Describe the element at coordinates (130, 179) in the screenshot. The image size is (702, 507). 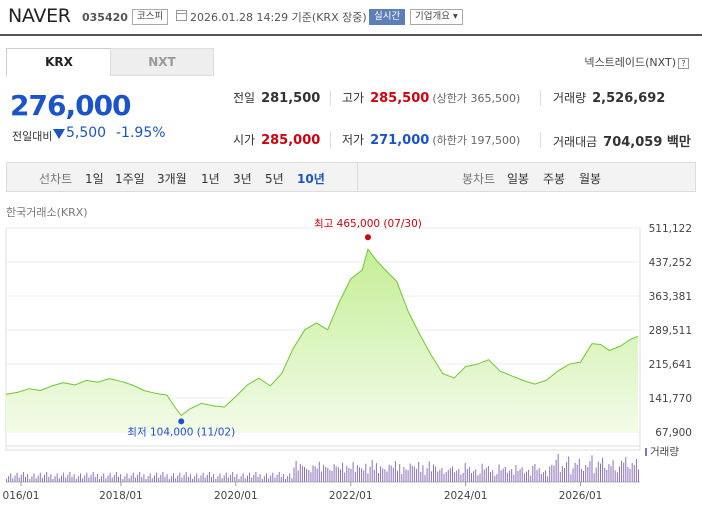
I see `period-1w: 1주일` at that location.